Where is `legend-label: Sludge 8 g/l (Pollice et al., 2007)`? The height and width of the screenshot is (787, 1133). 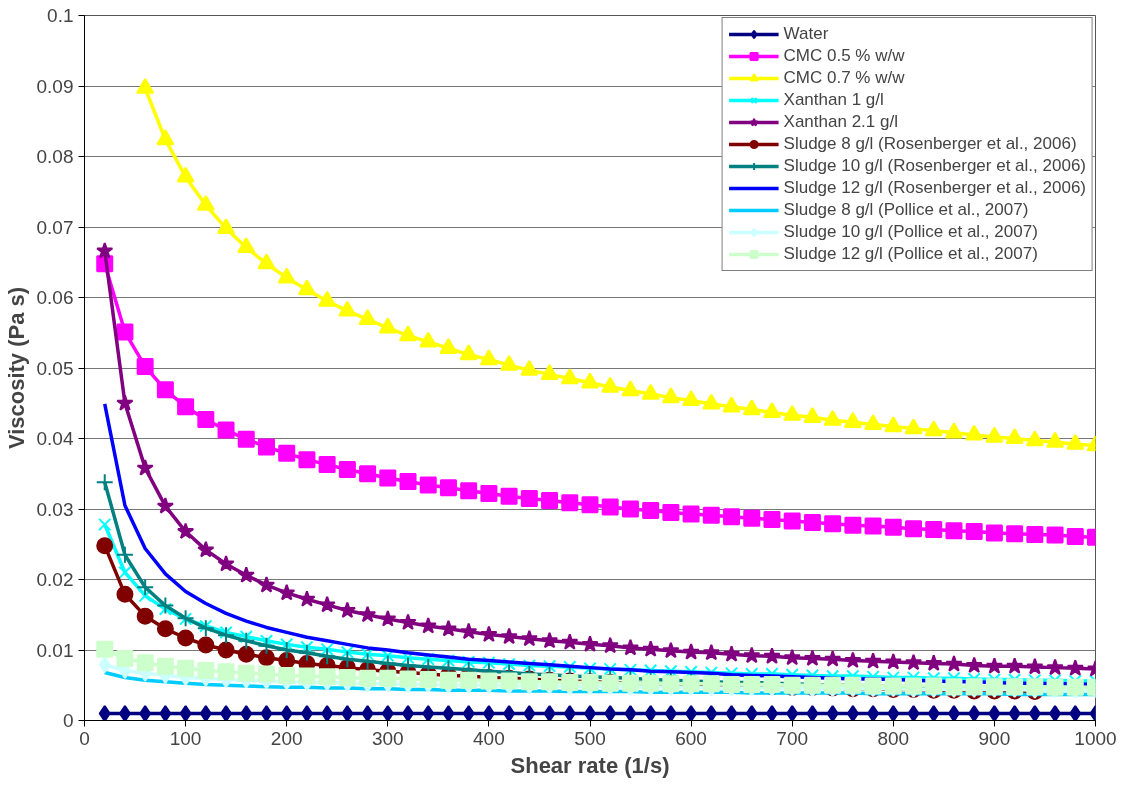
legend-label: Sludge 8 g/l (Pollice et al., 2007) is located at coordinates (906, 210).